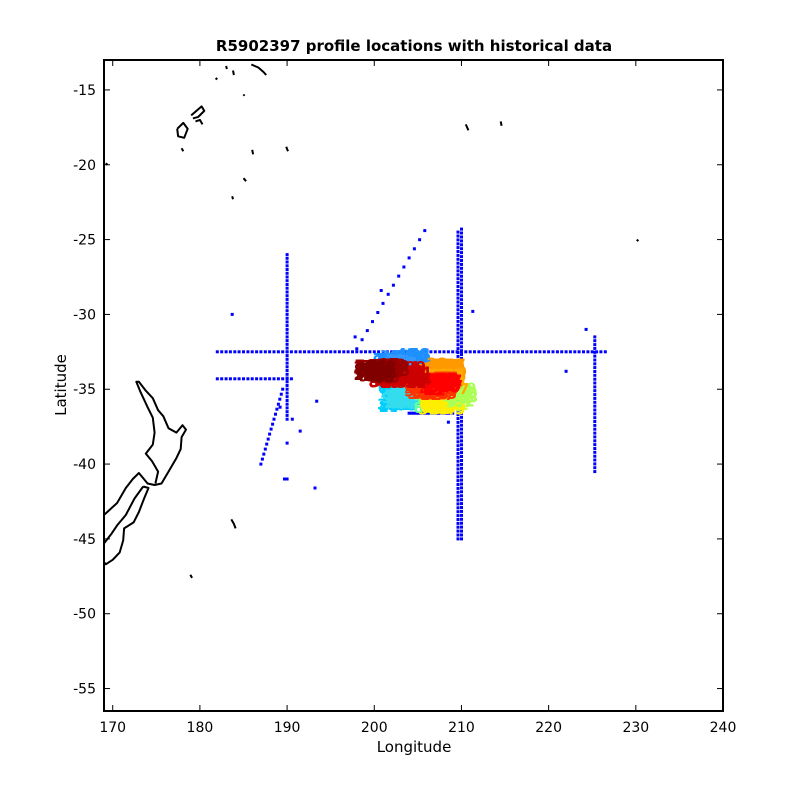 This screenshot has width=800, height=800. What do you see at coordinates (420, 359) in the screenshot?
I see `profile-marker: 93` at bounding box center [420, 359].